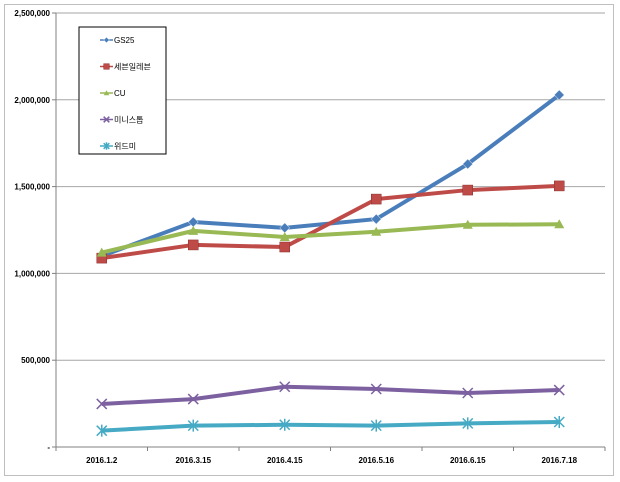 The image size is (620, 482). I want to click on legend-item: 위드미, so click(118, 146).